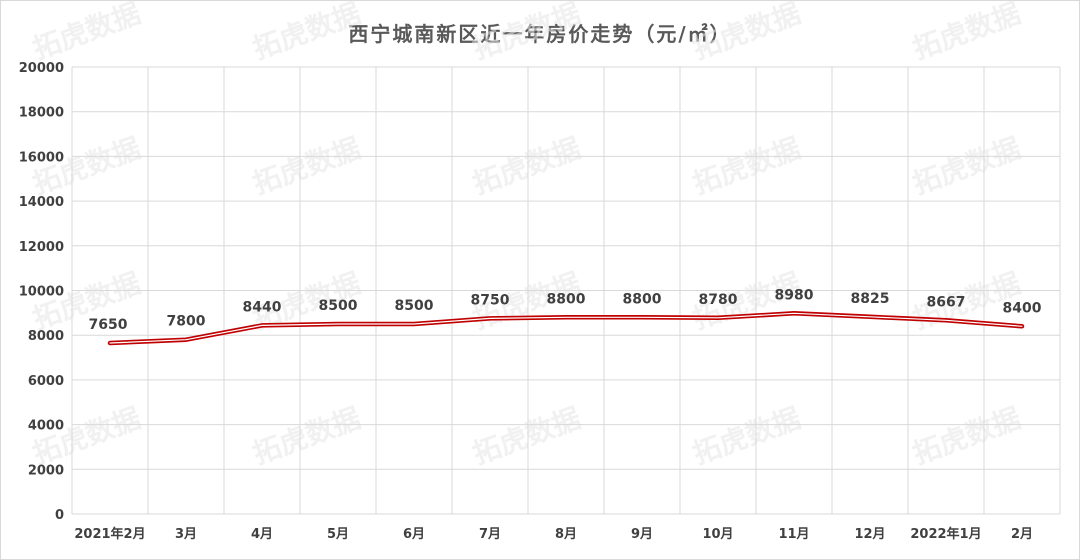  What do you see at coordinates (186, 322) in the screenshot?
I see `data-label: 7800` at bounding box center [186, 322].